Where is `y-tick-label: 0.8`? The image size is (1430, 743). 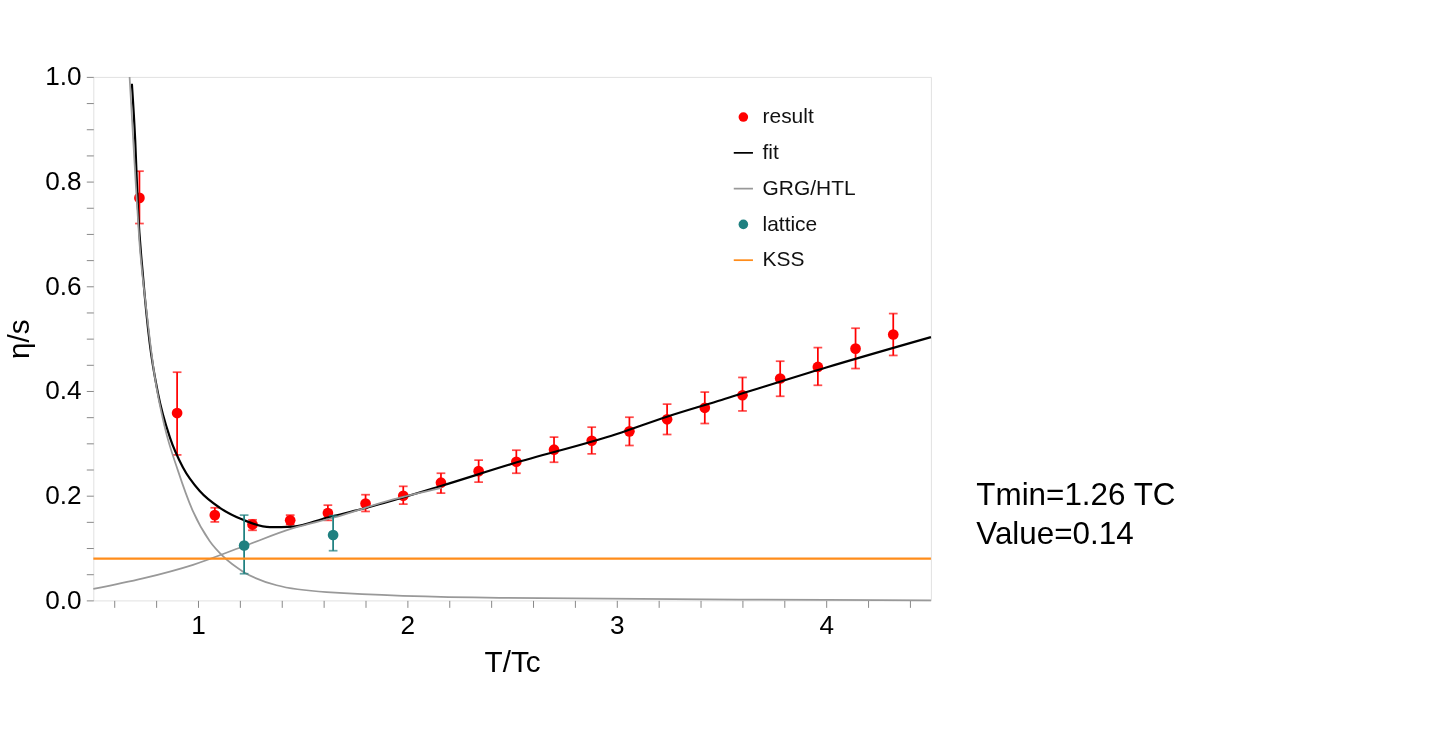
y-tick-label: 0.8 is located at coordinates (63, 180).